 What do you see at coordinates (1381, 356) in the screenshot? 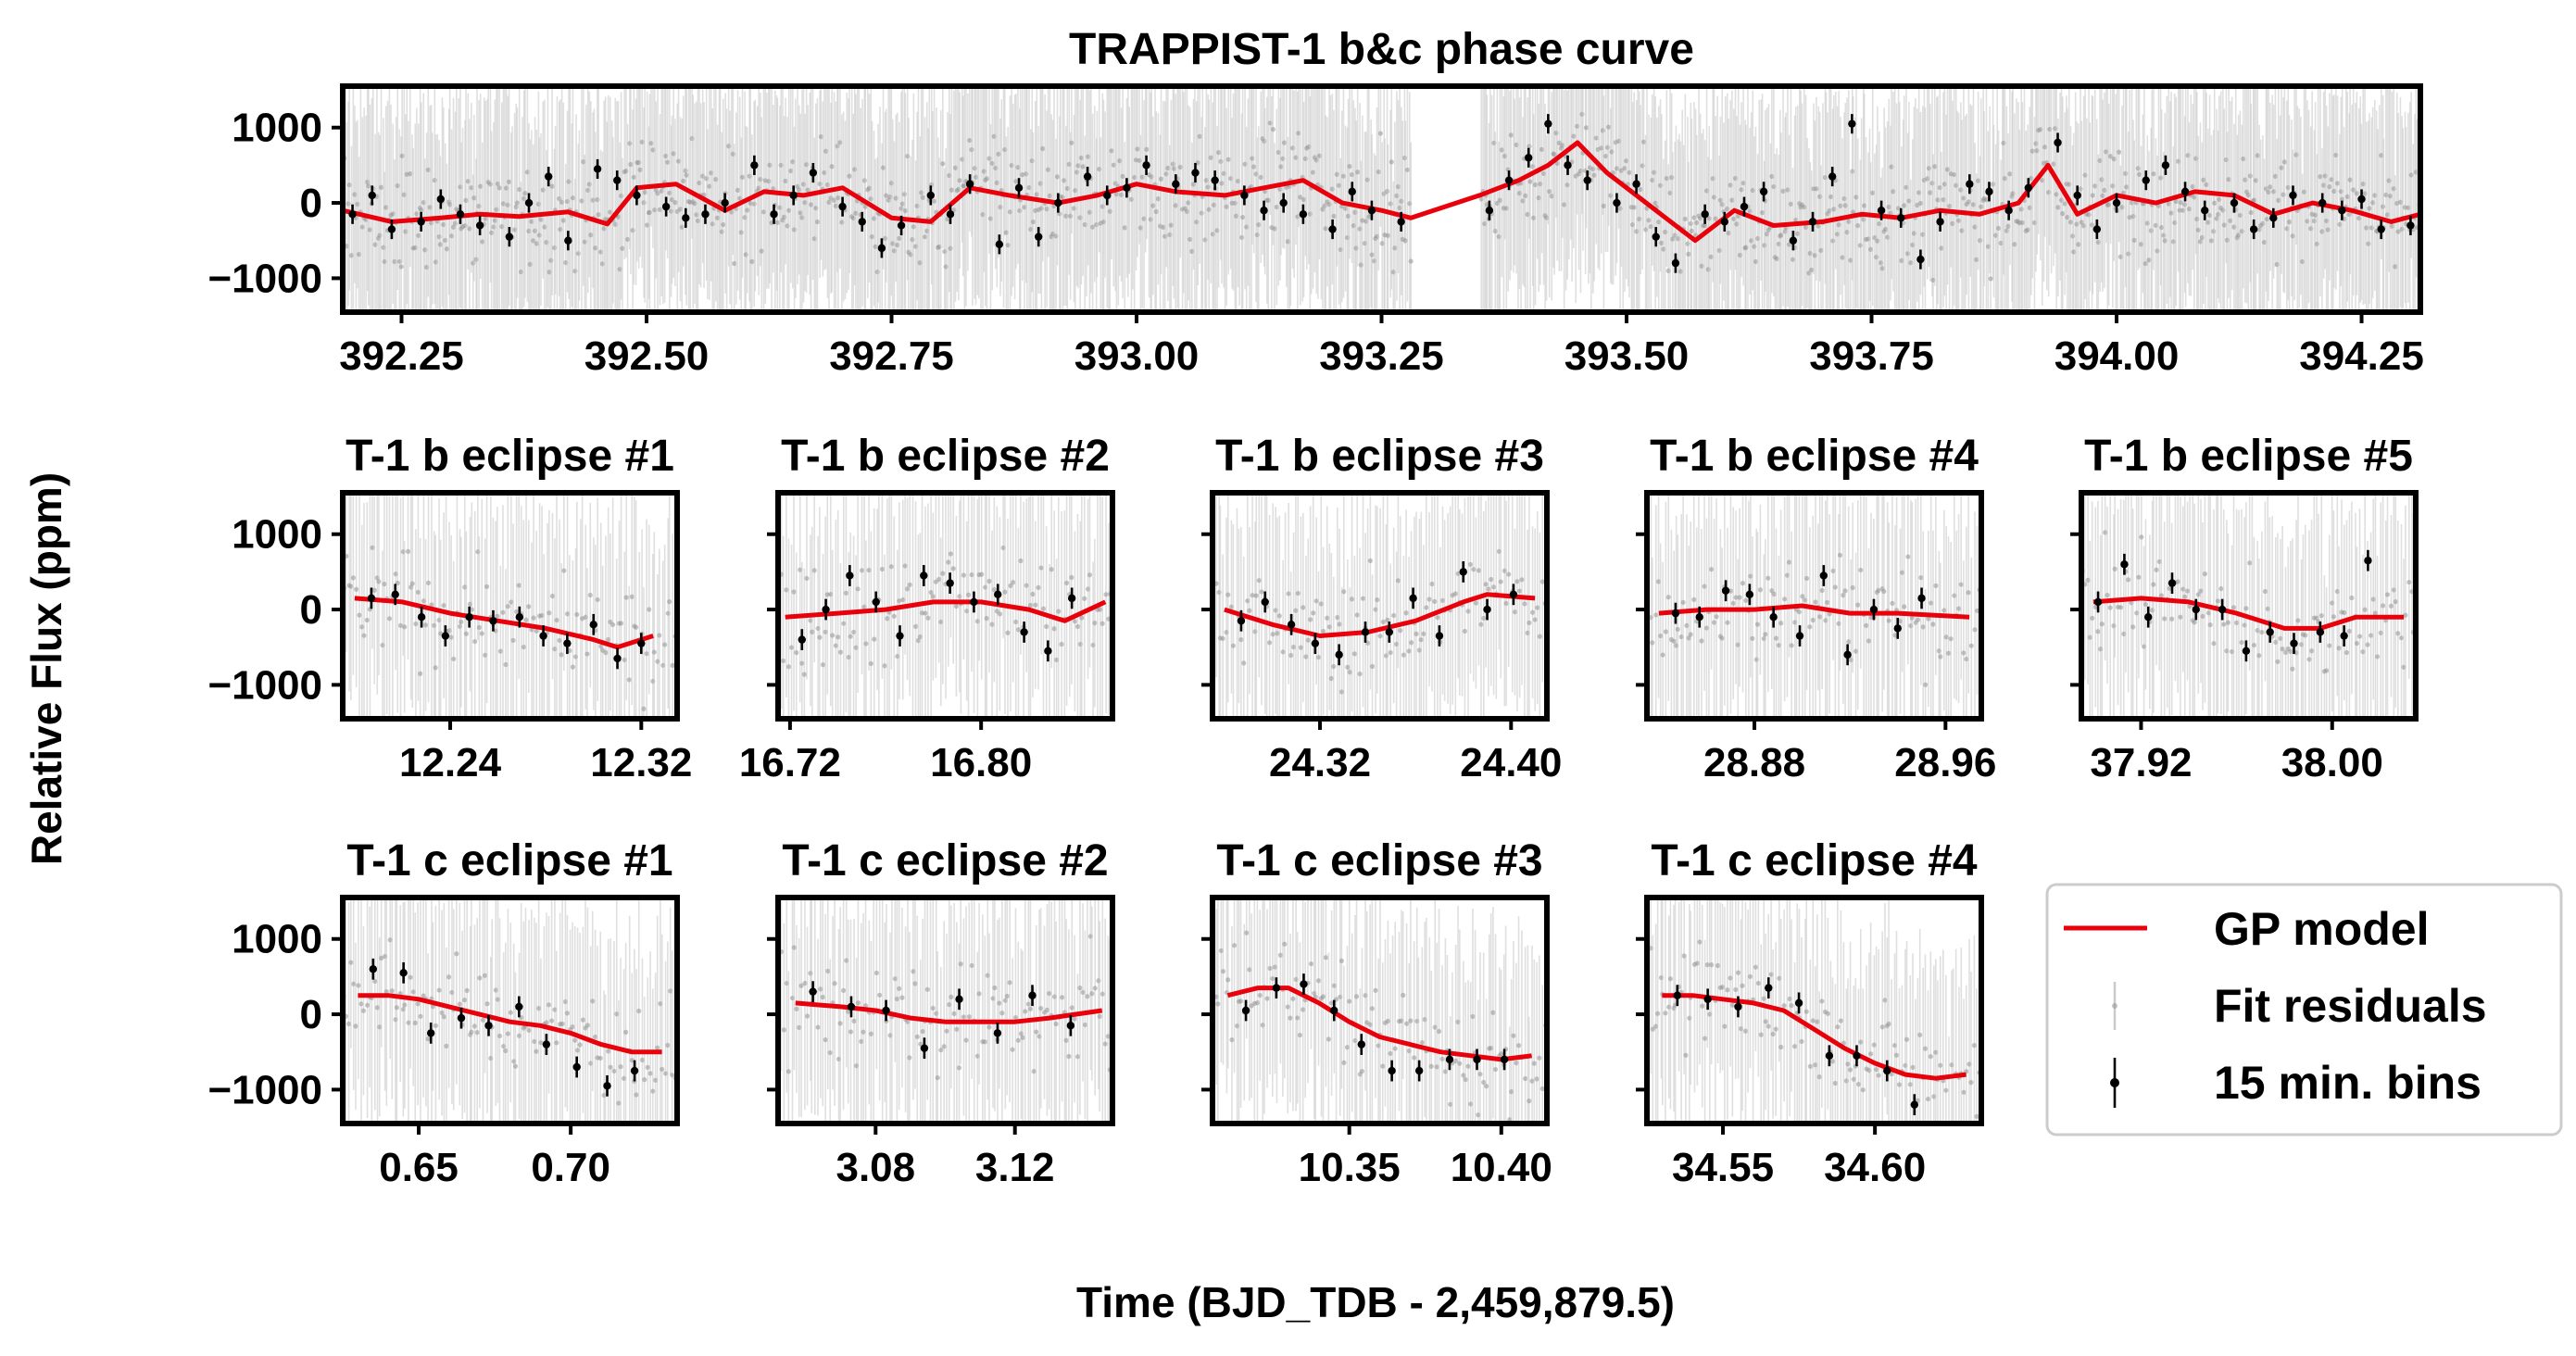
I see `x-tick-label: 393.25` at bounding box center [1381, 356].